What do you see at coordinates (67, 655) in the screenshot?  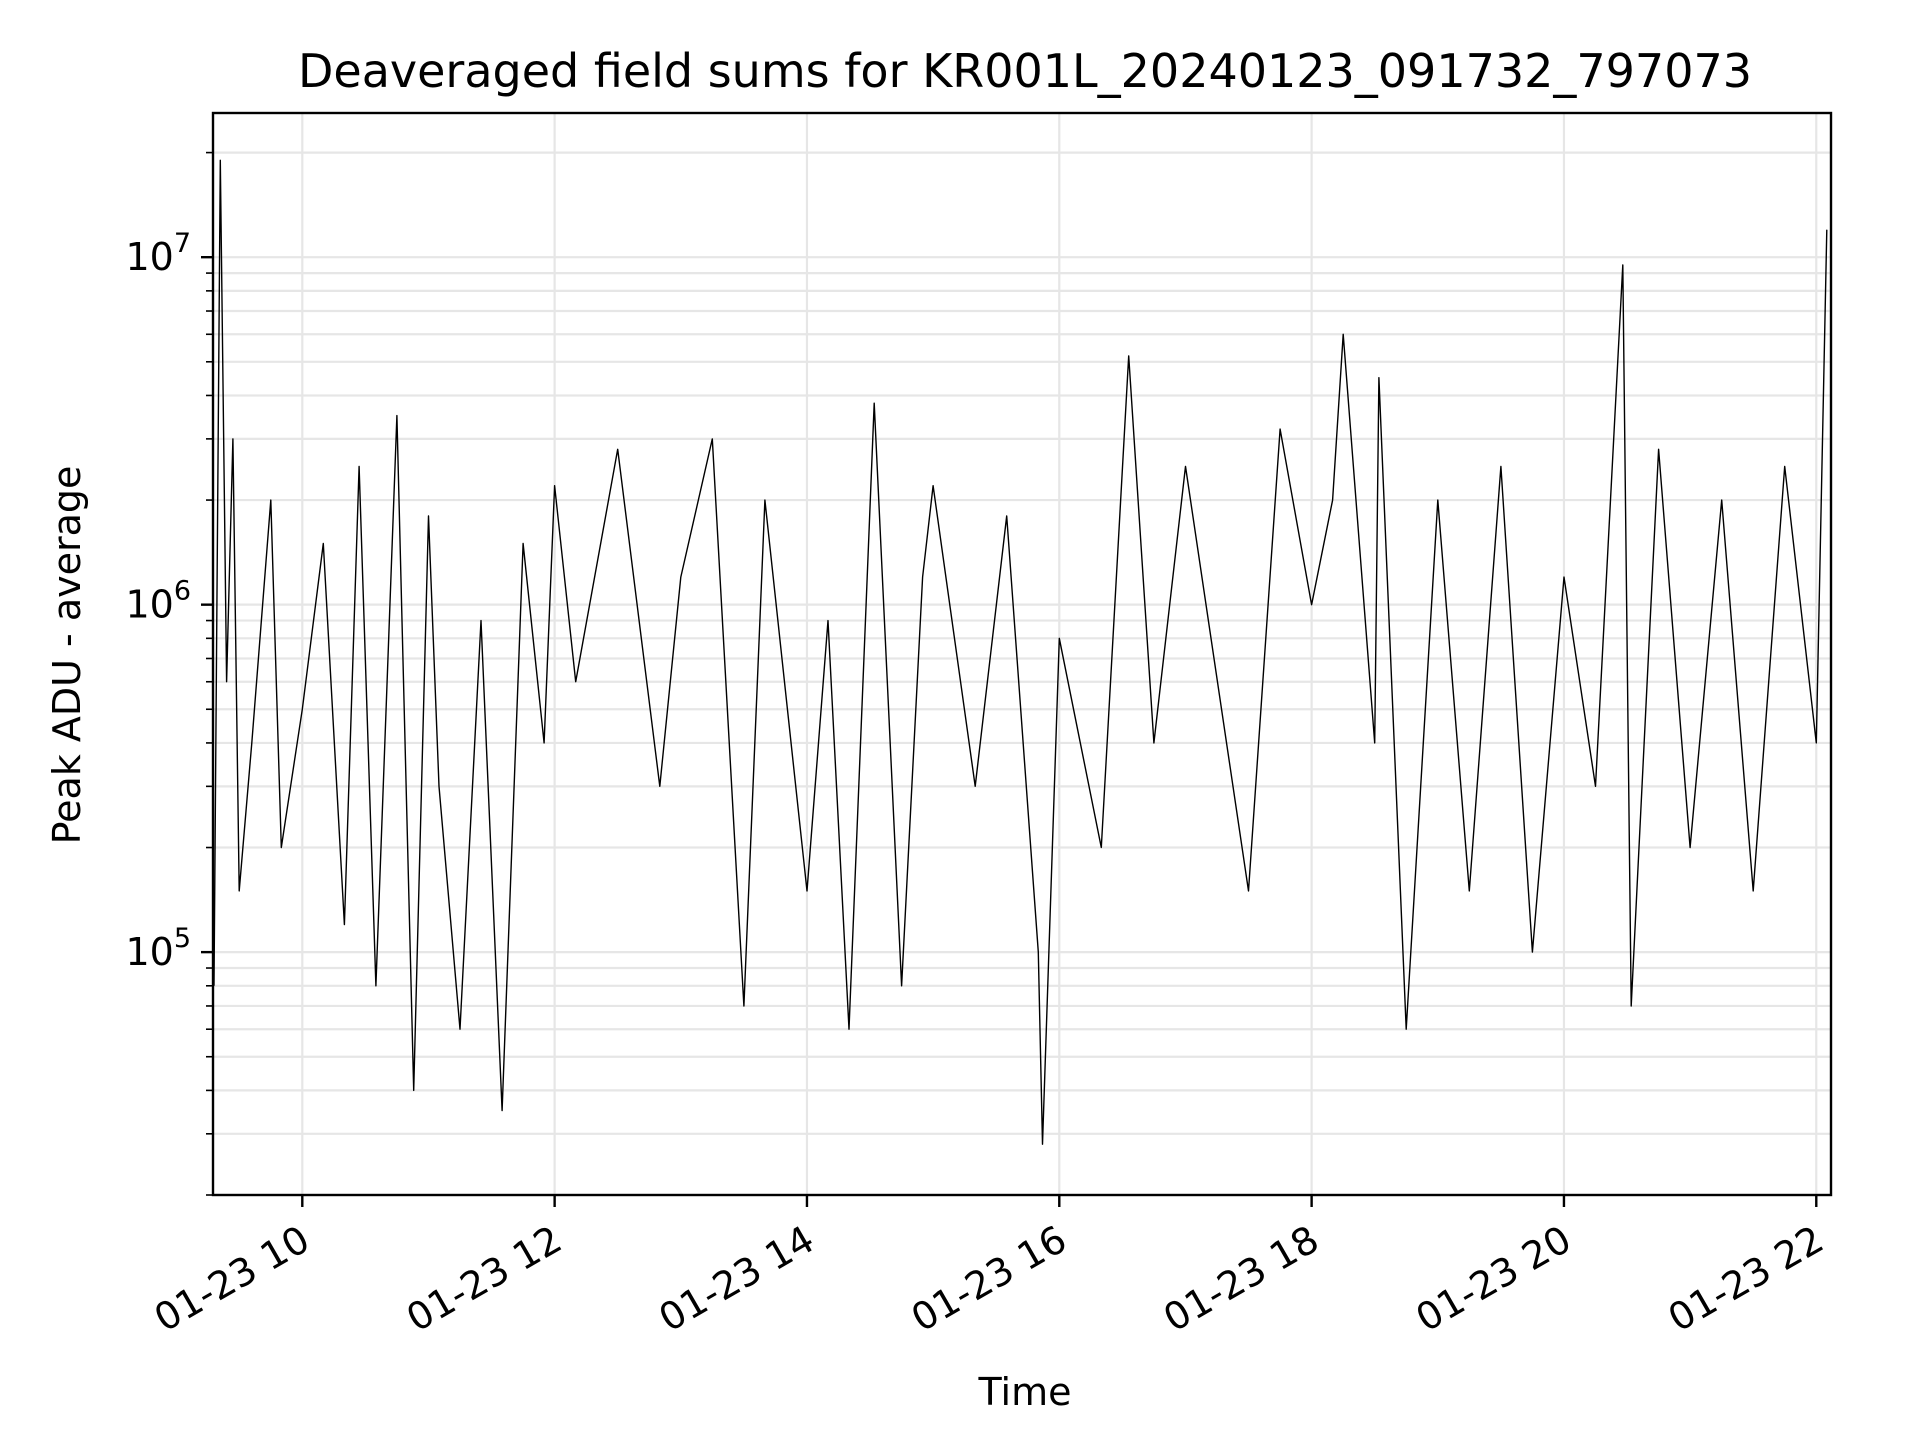 I see `y-axis-label: Peak ADU - average` at bounding box center [67, 655].